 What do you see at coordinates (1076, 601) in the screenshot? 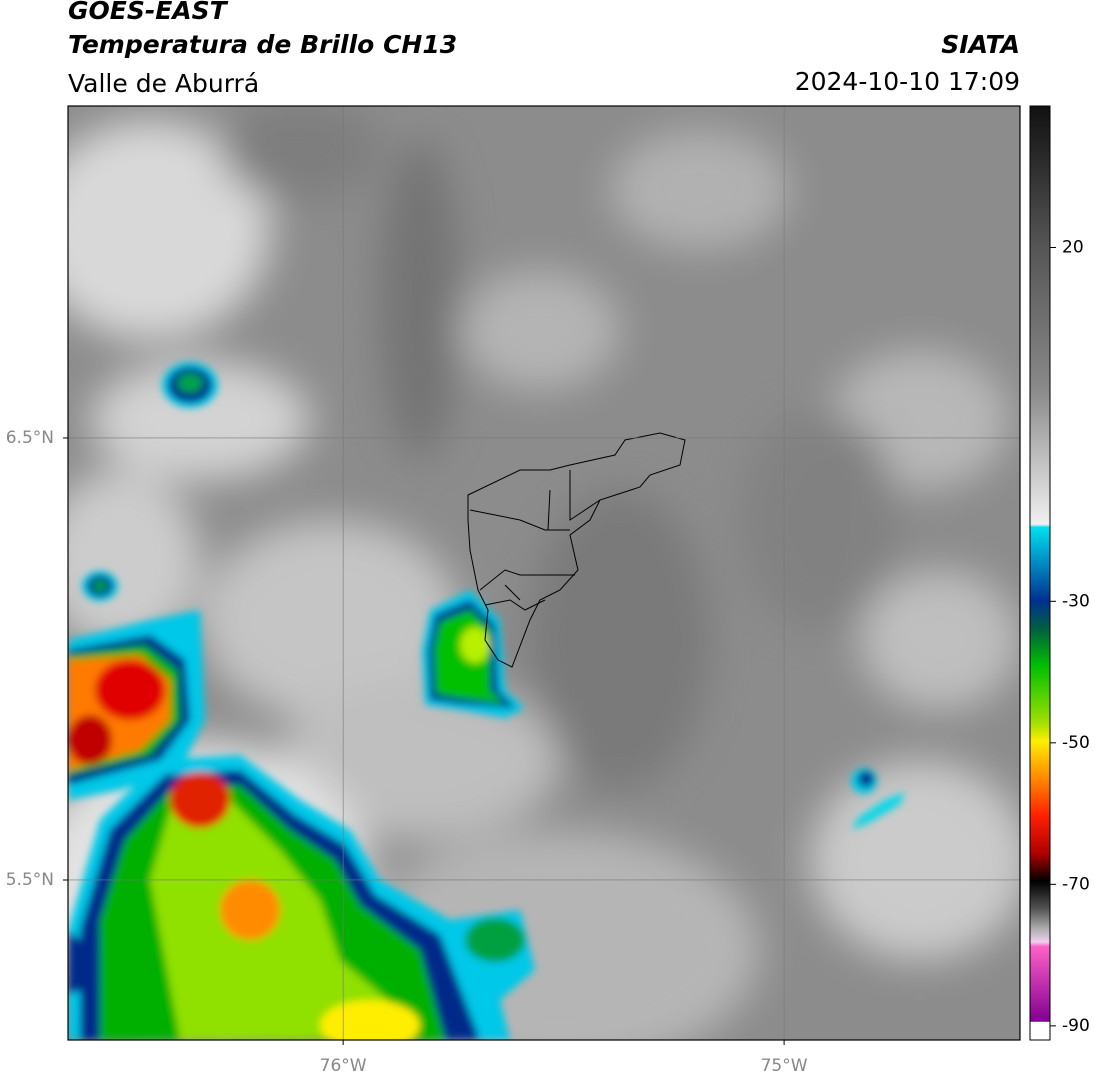
I see `colorbar-tick-label: -30` at bounding box center [1076, 601].